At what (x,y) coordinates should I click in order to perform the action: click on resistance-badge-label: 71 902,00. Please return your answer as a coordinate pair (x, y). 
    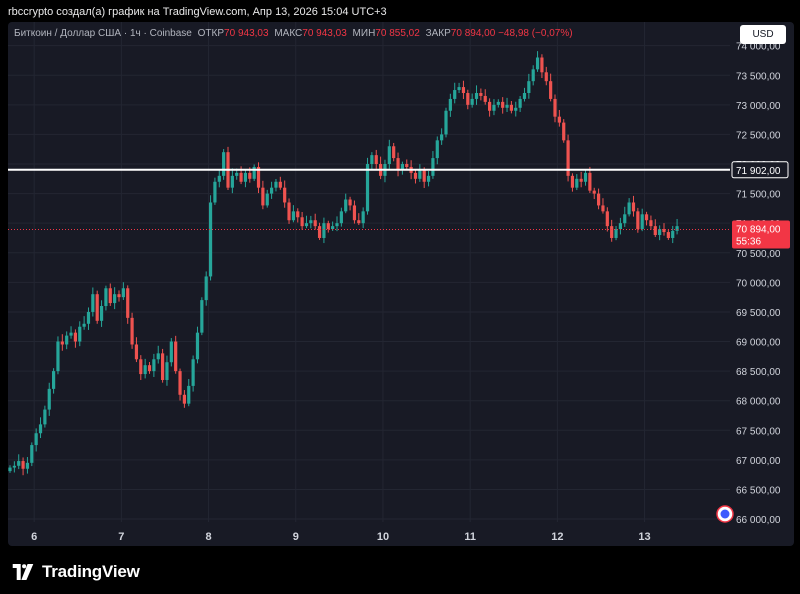
    Looking at the image, I should click on (758, 171).